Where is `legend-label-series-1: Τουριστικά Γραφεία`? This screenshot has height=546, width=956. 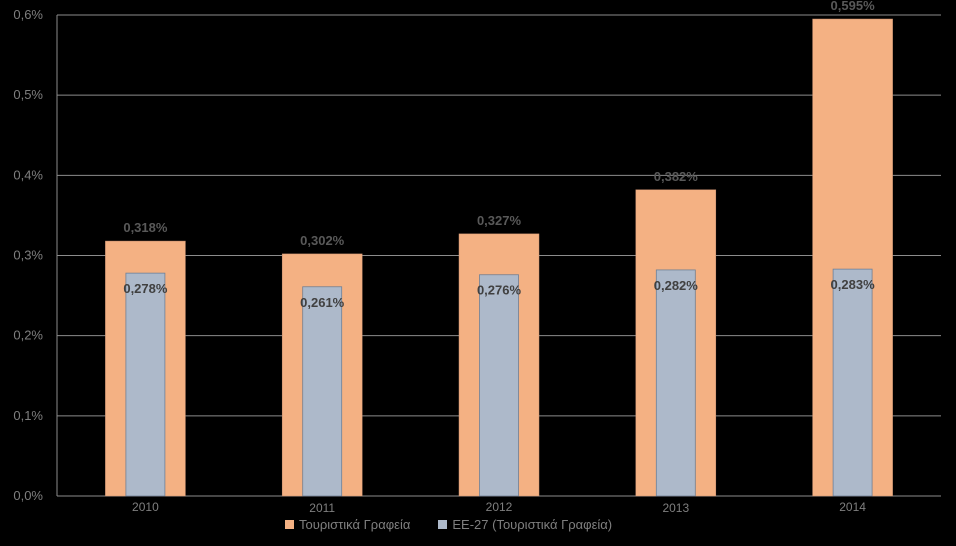 legend-label-series-1: Τουριστικά Γραφεία is located at coordinates (355, 524).